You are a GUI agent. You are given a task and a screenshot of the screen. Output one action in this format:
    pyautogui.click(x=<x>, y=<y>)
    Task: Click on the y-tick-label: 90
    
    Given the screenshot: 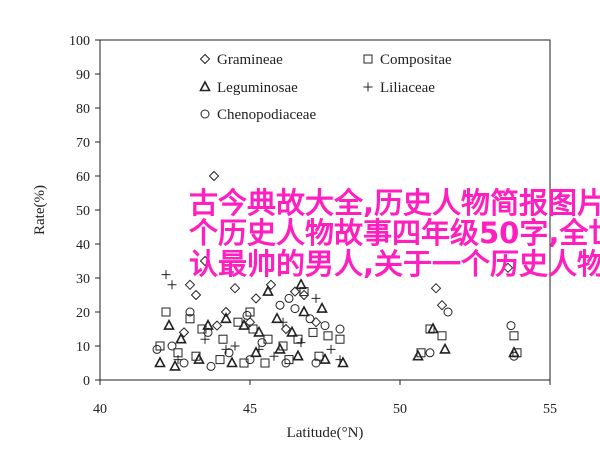 What is the action you would take?
    pyautogui.click(x=83, y=75)
    